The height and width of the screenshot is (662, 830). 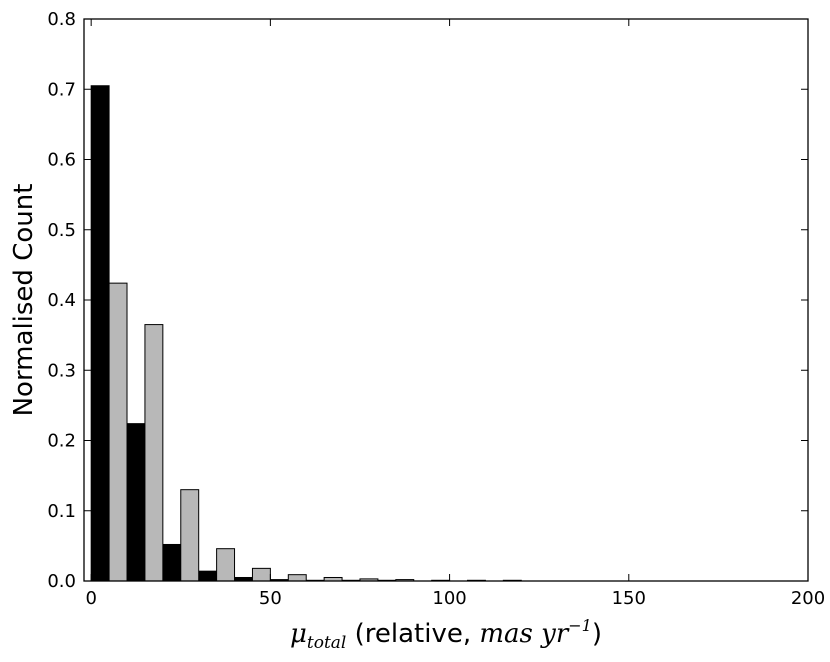 What do you see at coordinates (580, 625) in the screenshot?
I see `x-axis-exponent: −1` at bounding box center [580, 625].